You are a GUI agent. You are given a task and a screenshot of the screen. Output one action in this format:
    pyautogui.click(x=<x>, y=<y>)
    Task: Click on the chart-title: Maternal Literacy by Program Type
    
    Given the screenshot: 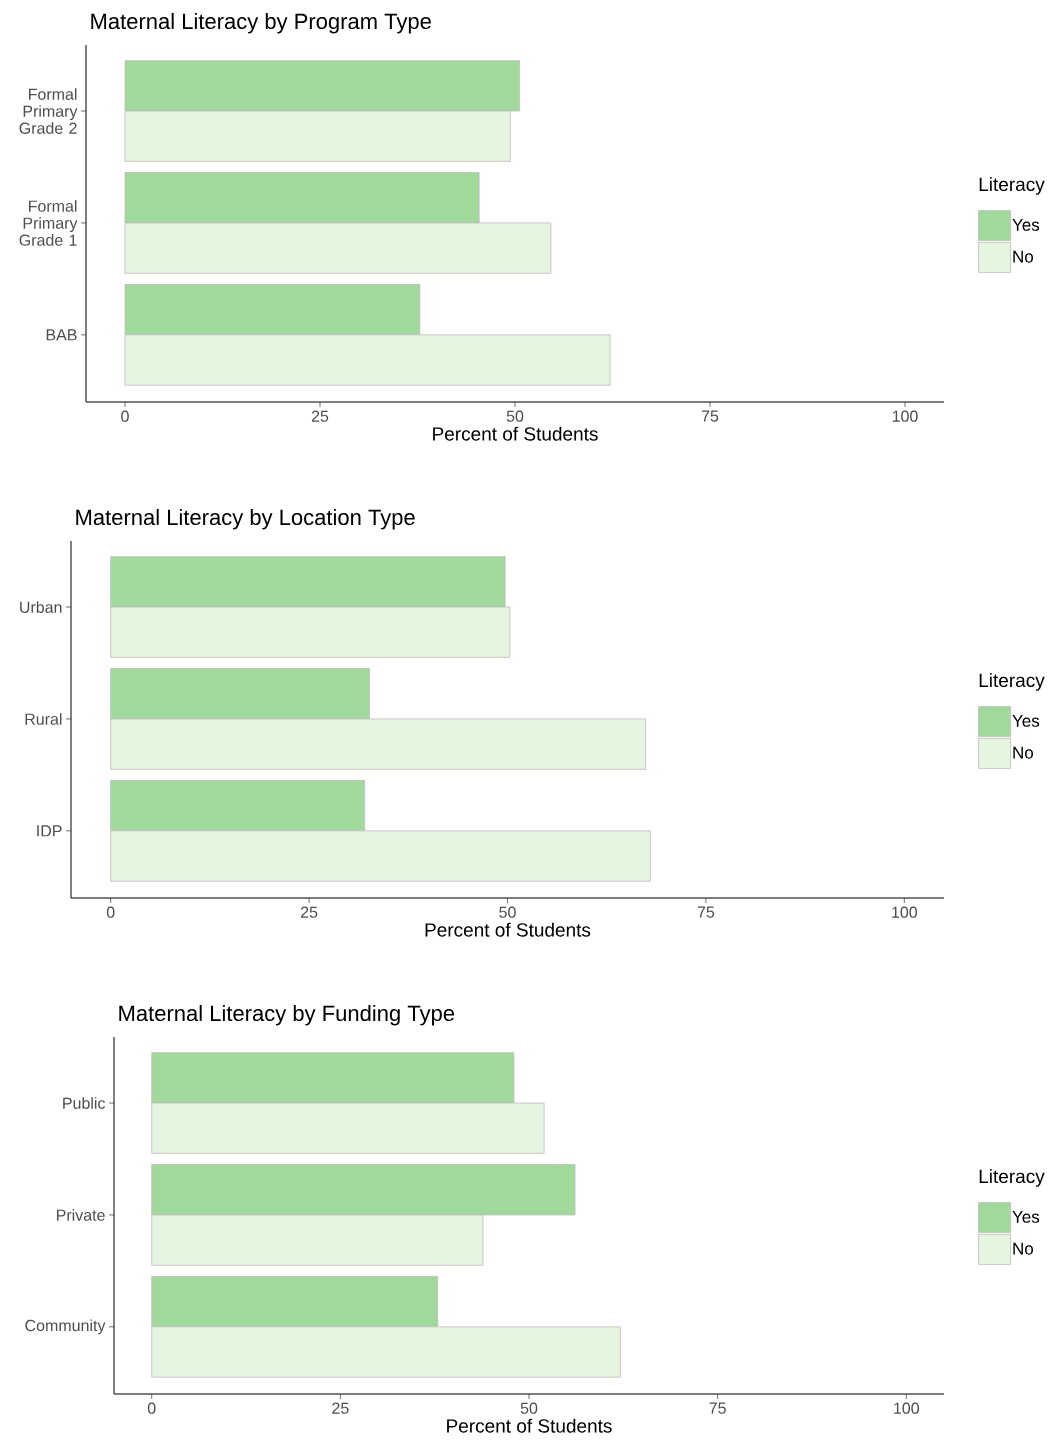 What is the action you would take?
    pyautogui.click(x=261, y=23)
    